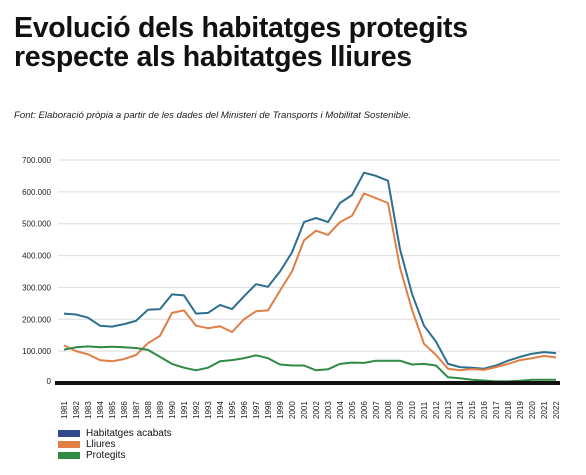 This screenshot has height=475, width=586. What do you see at coordinates (532, 410) in the screenshot?
I see `x-tick-label: 2020` at bounding box center [532, 410].